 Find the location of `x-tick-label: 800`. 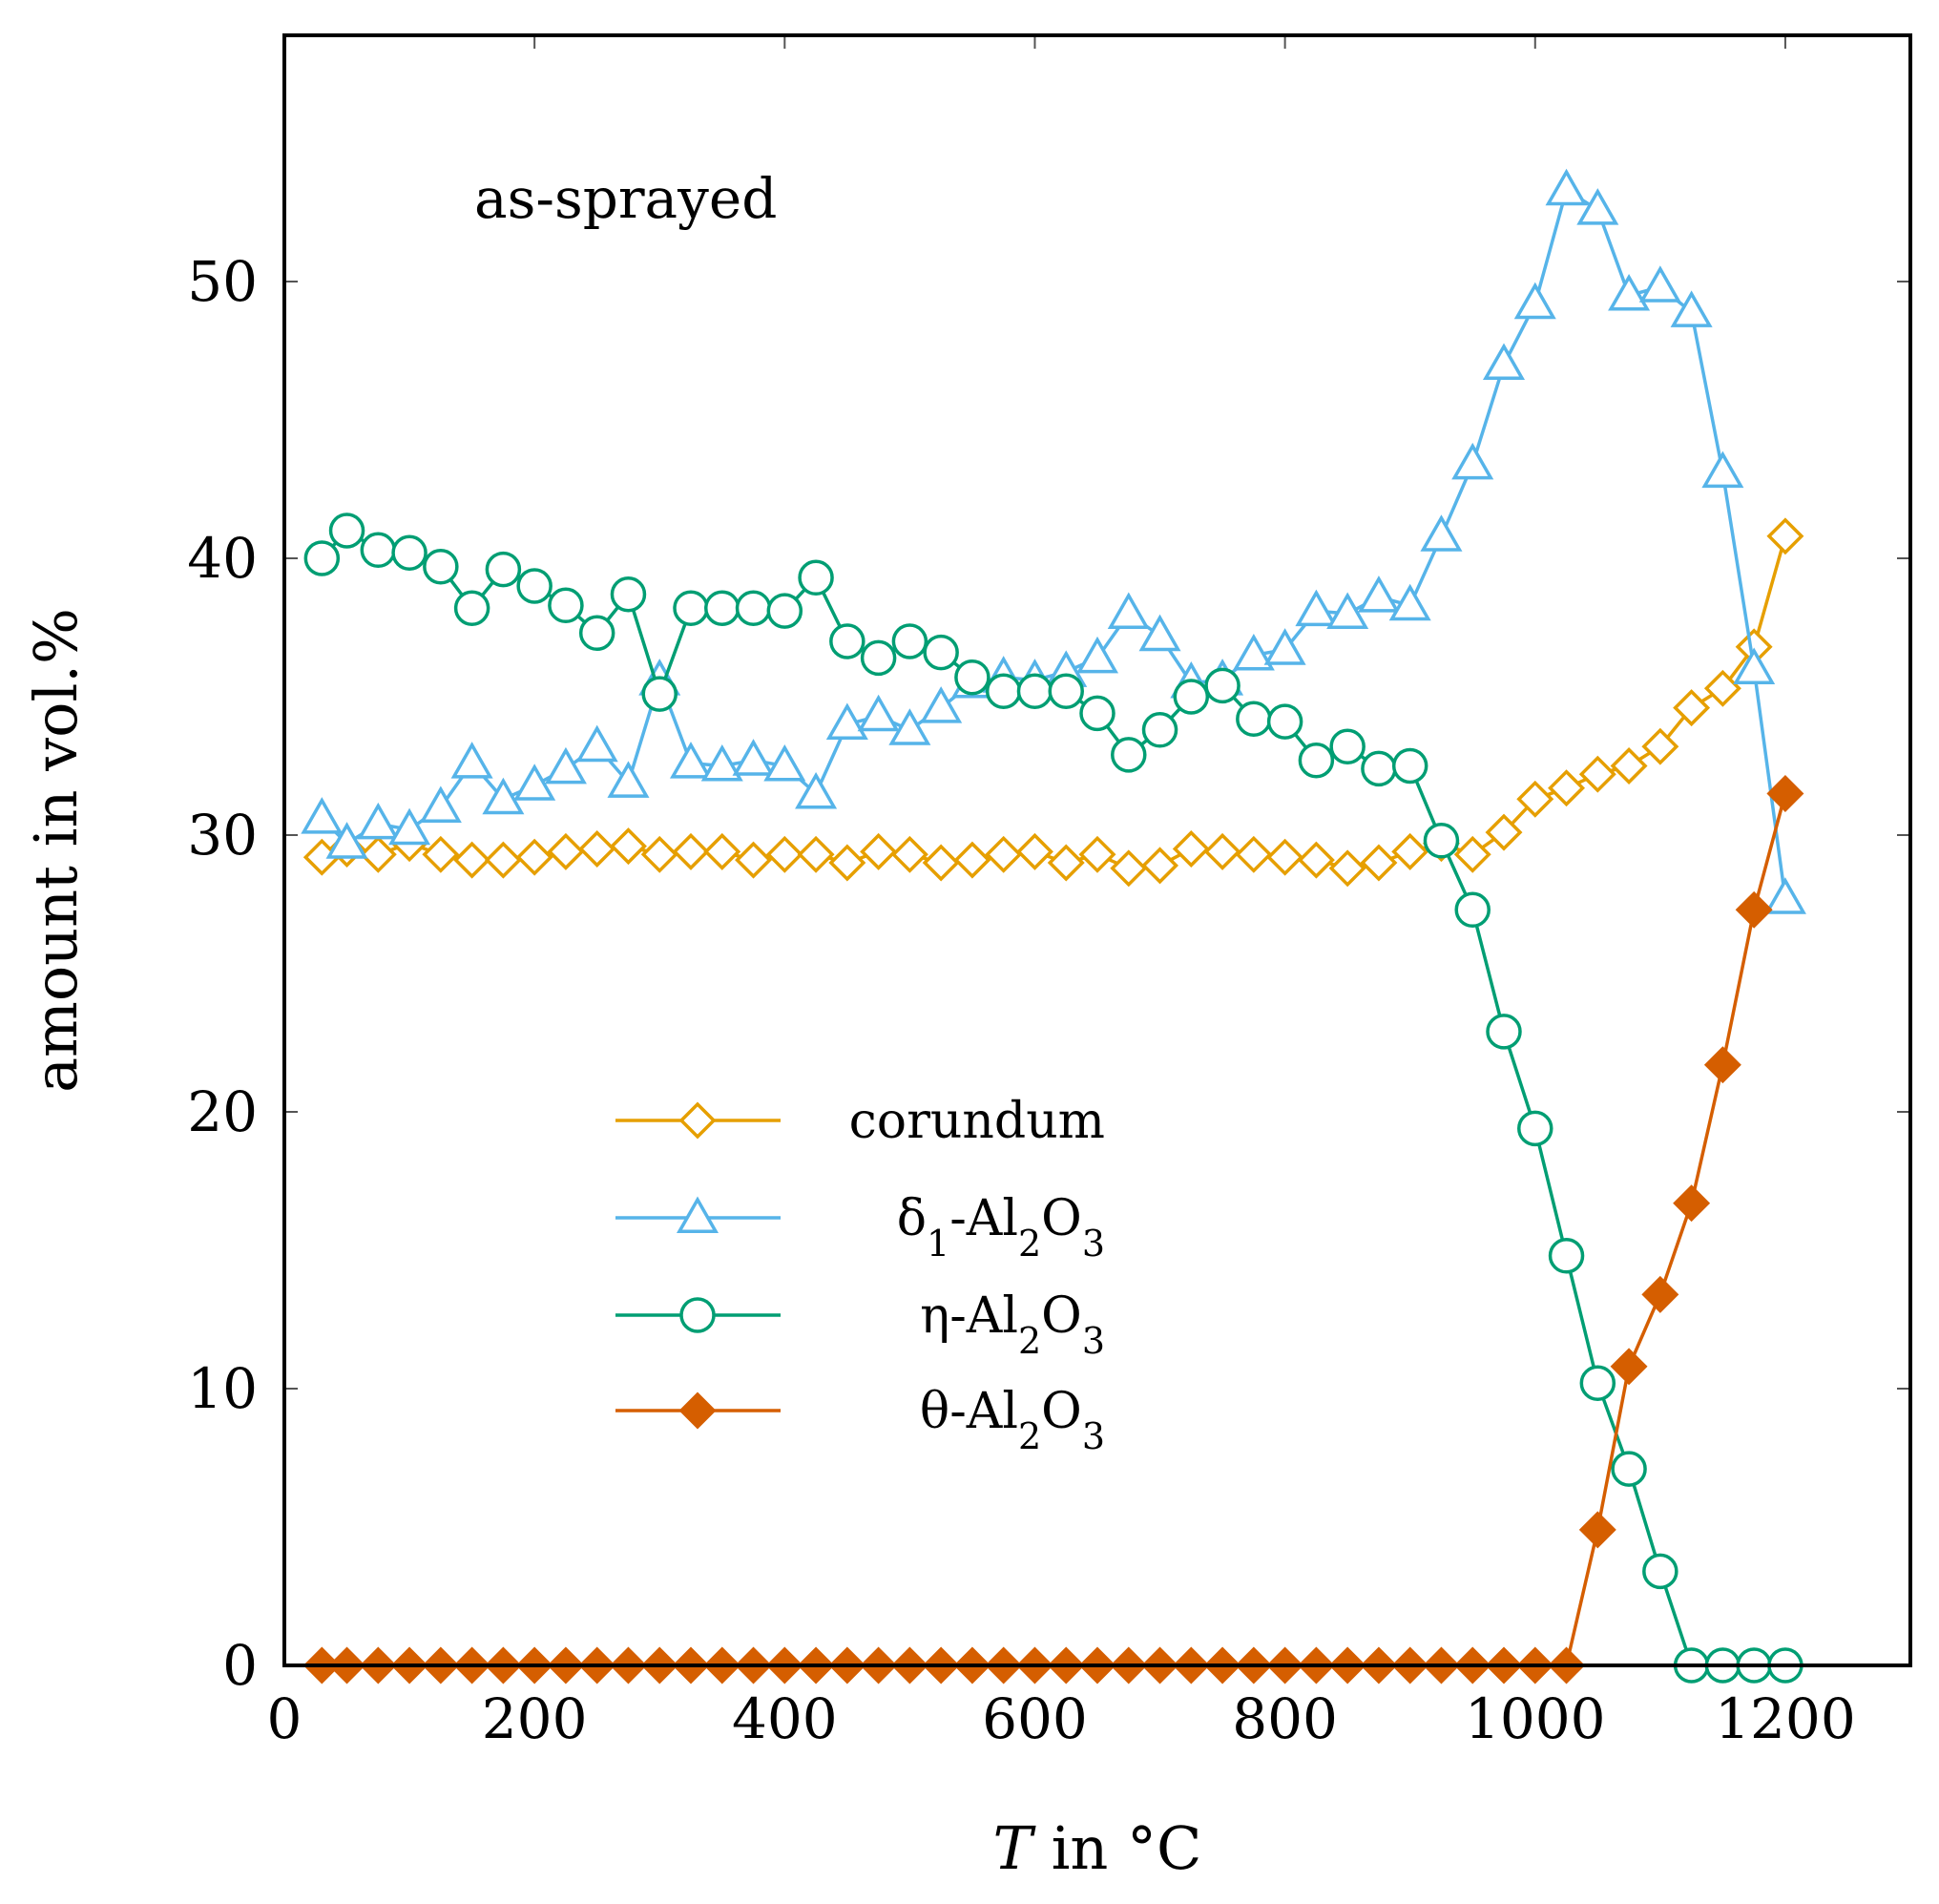

x-tick-label: 800 is located at coordinates (1285, 1718).